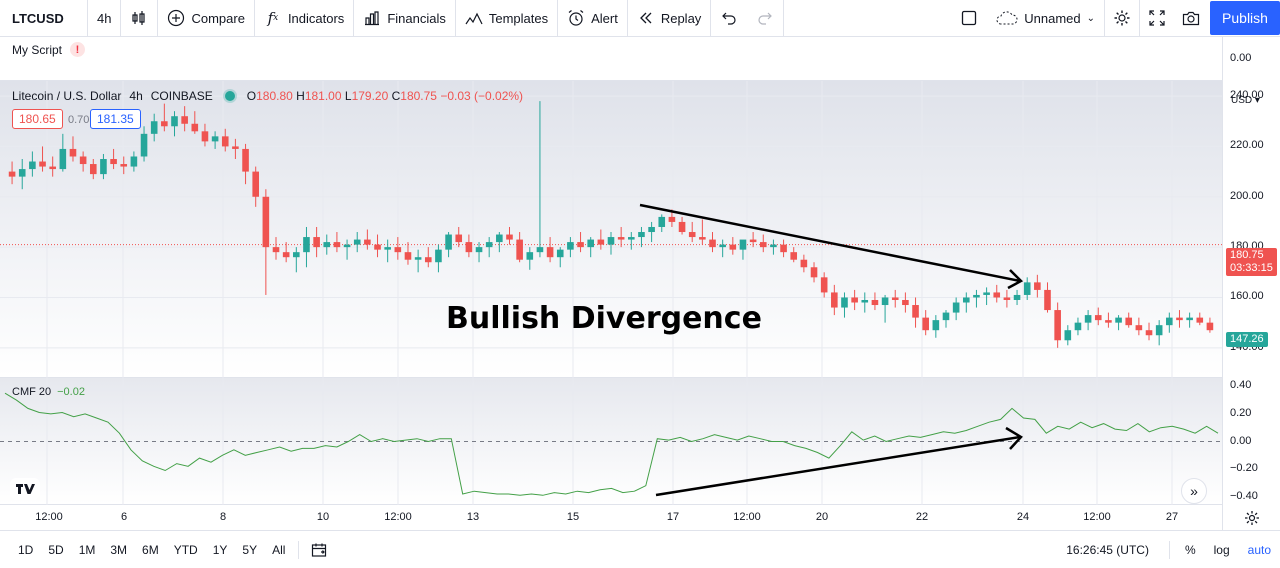 This screenshot has width=1280, height=568. What do you see at coordinates (507, 18) in the screenshot?
I see `templates-button: Templates` at bounding box center [507, 18].